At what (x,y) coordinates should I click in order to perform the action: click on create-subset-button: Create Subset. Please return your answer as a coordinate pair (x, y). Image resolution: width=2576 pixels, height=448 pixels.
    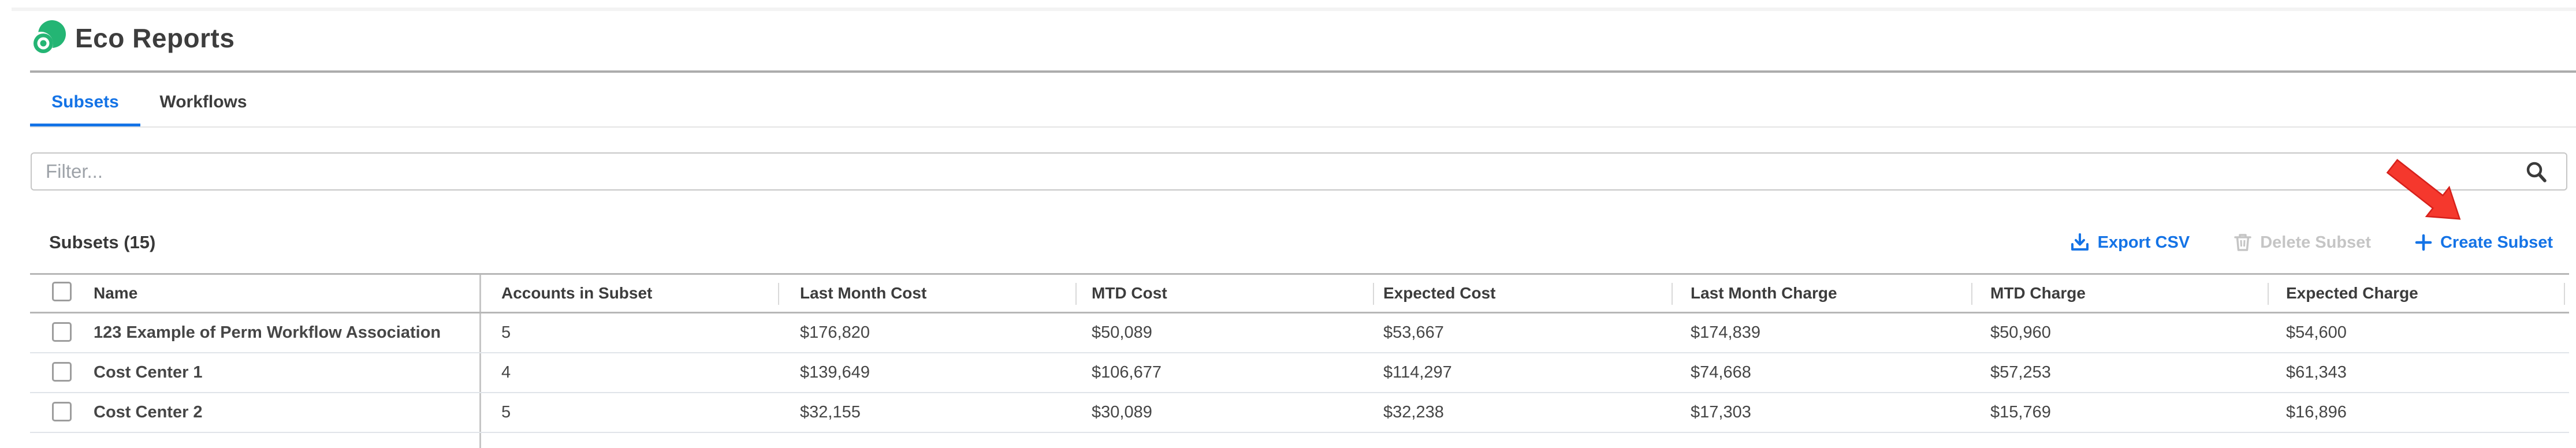
    Looking at the image, I should click on (2484, 242).